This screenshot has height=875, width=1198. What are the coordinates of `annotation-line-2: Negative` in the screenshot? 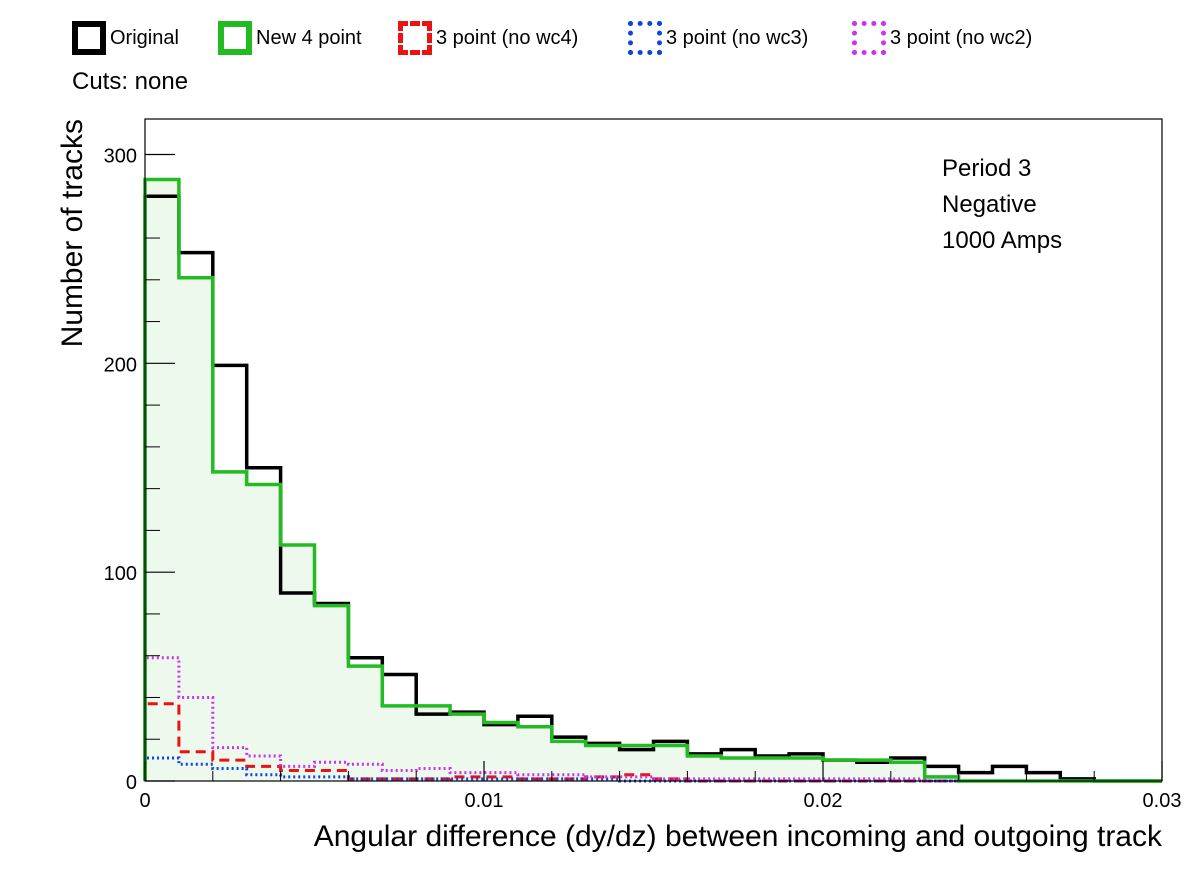 It's located at (989, 204).